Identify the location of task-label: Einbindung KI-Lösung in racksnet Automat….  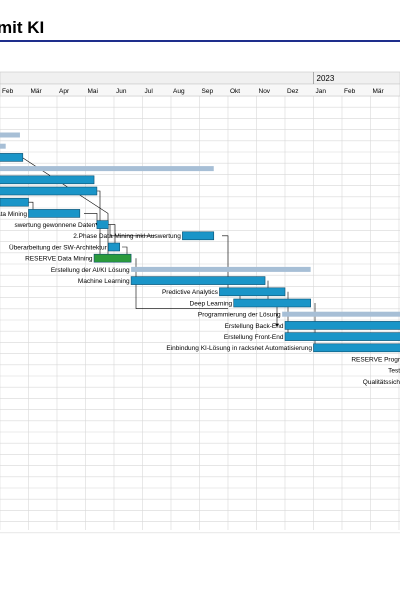
(239, 348).